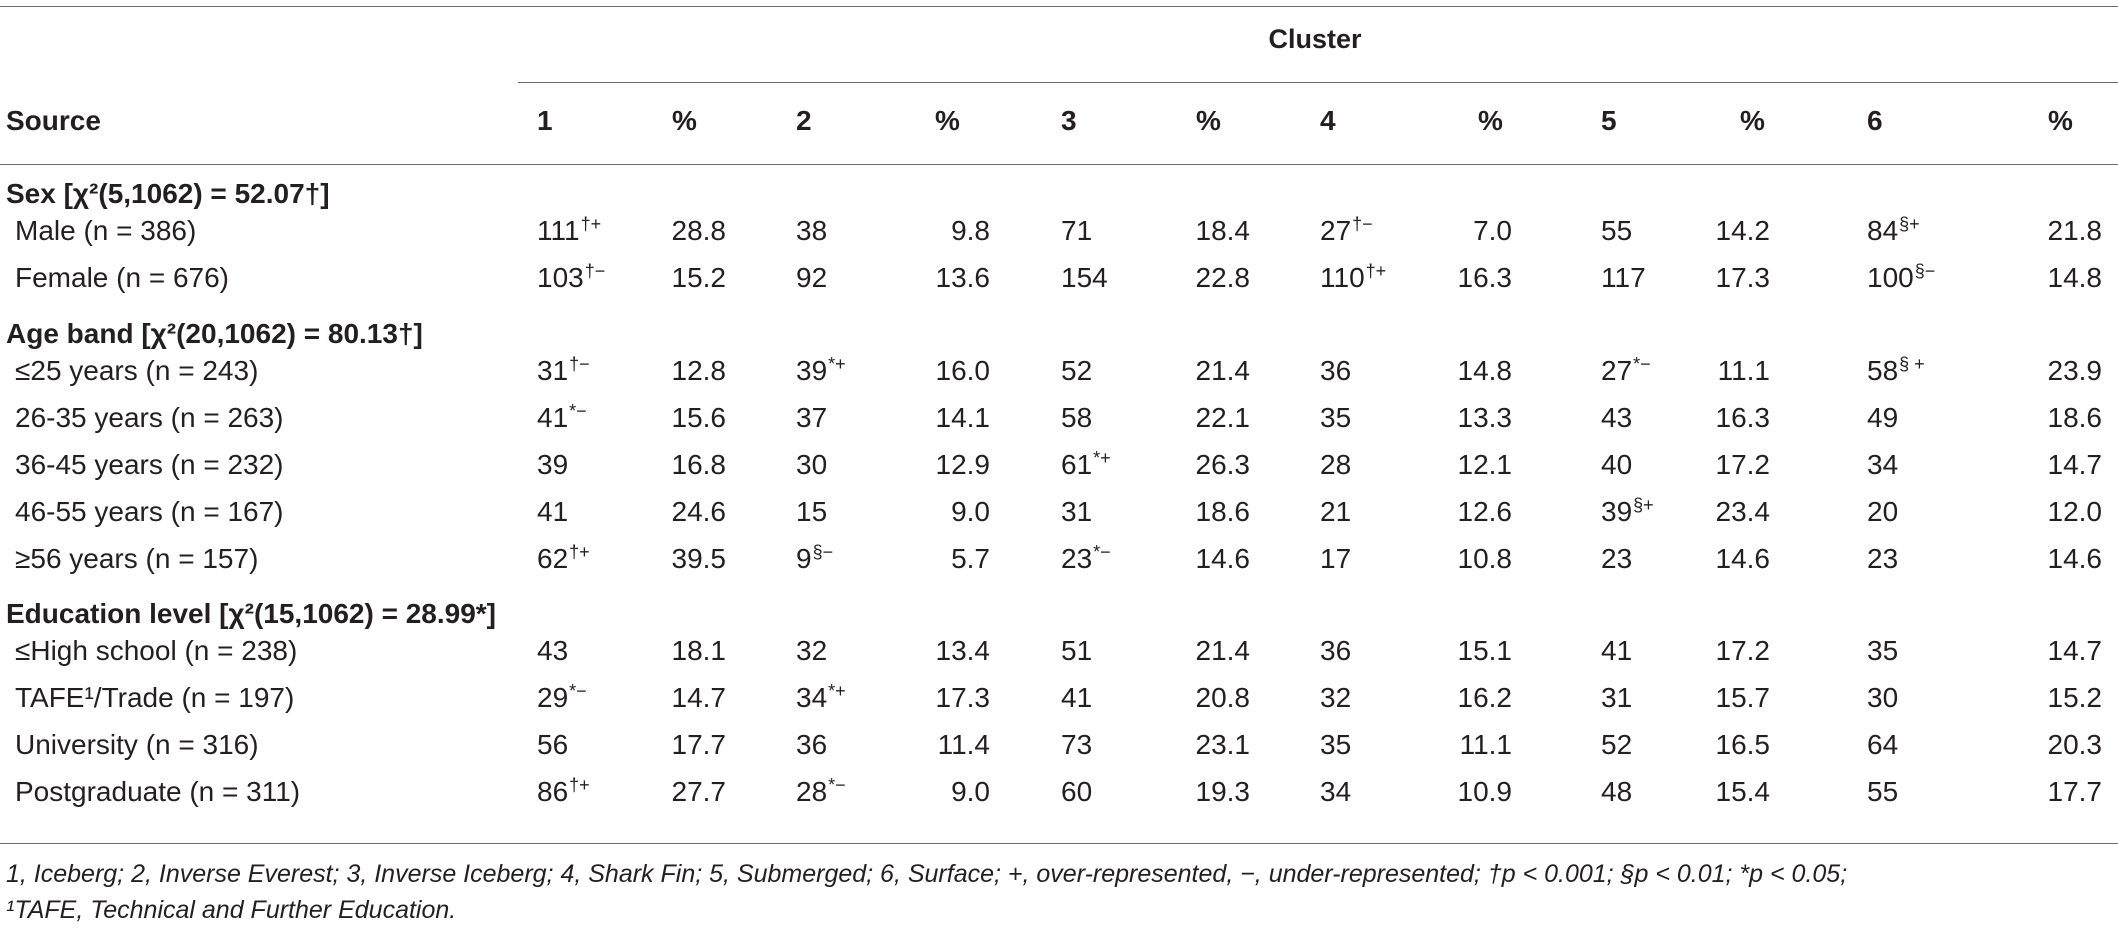  I want to click on percentage-cell: 23.9, so click(2075, 371).